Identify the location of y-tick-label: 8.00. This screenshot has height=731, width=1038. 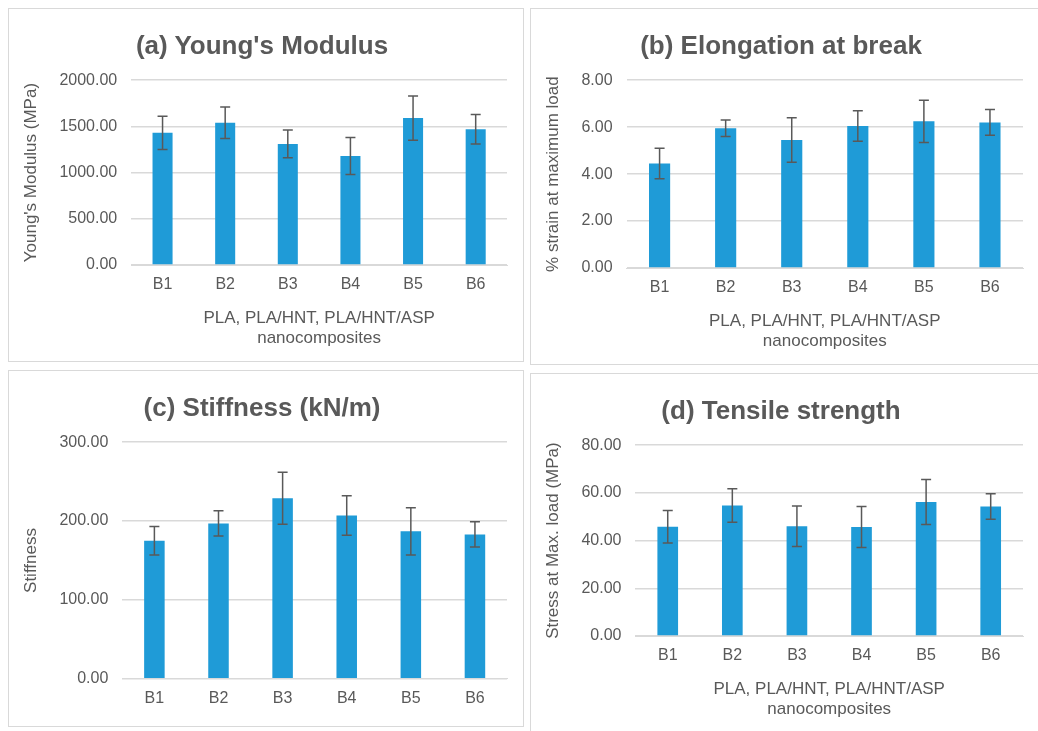
(597, 79).